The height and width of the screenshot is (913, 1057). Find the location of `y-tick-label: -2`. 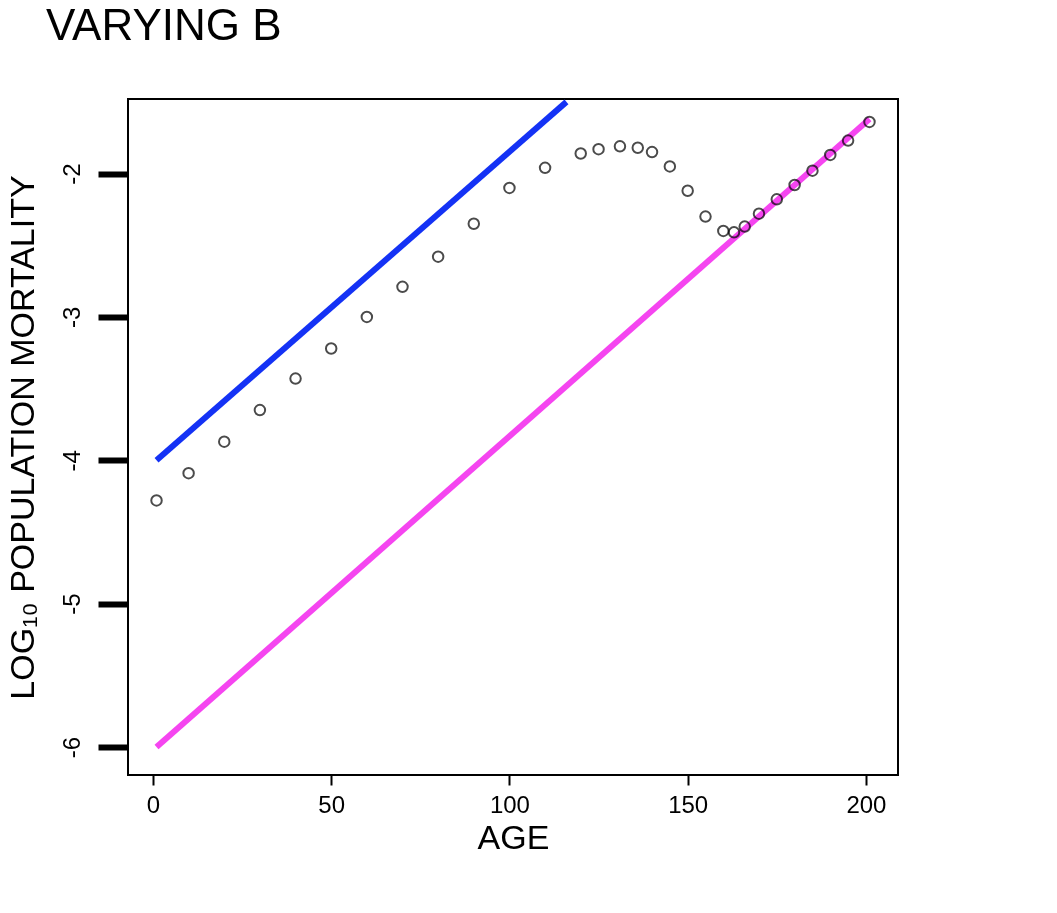

y-tick-label: -2 is located at coordinates (71, 174).